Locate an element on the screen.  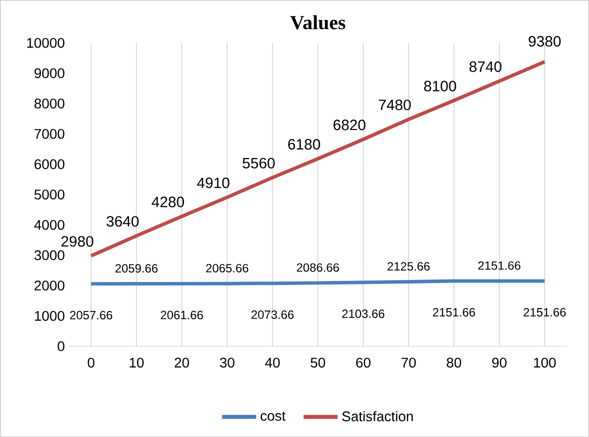
data-label: 5560 is located at coordinates (258, 163).